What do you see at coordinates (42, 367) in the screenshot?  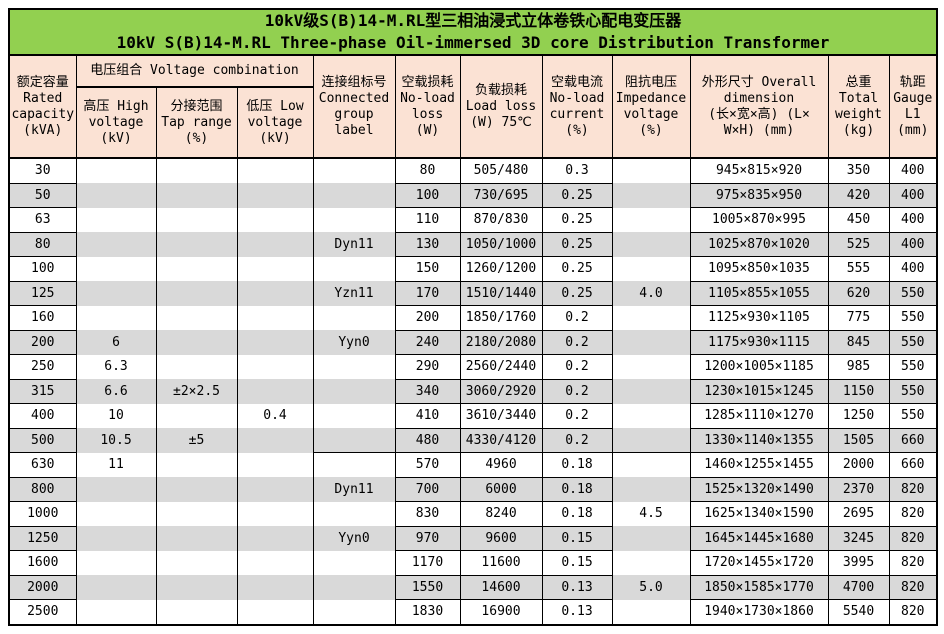 I see `rated-capacity-cell: 250` at bounding box center [42, 367].